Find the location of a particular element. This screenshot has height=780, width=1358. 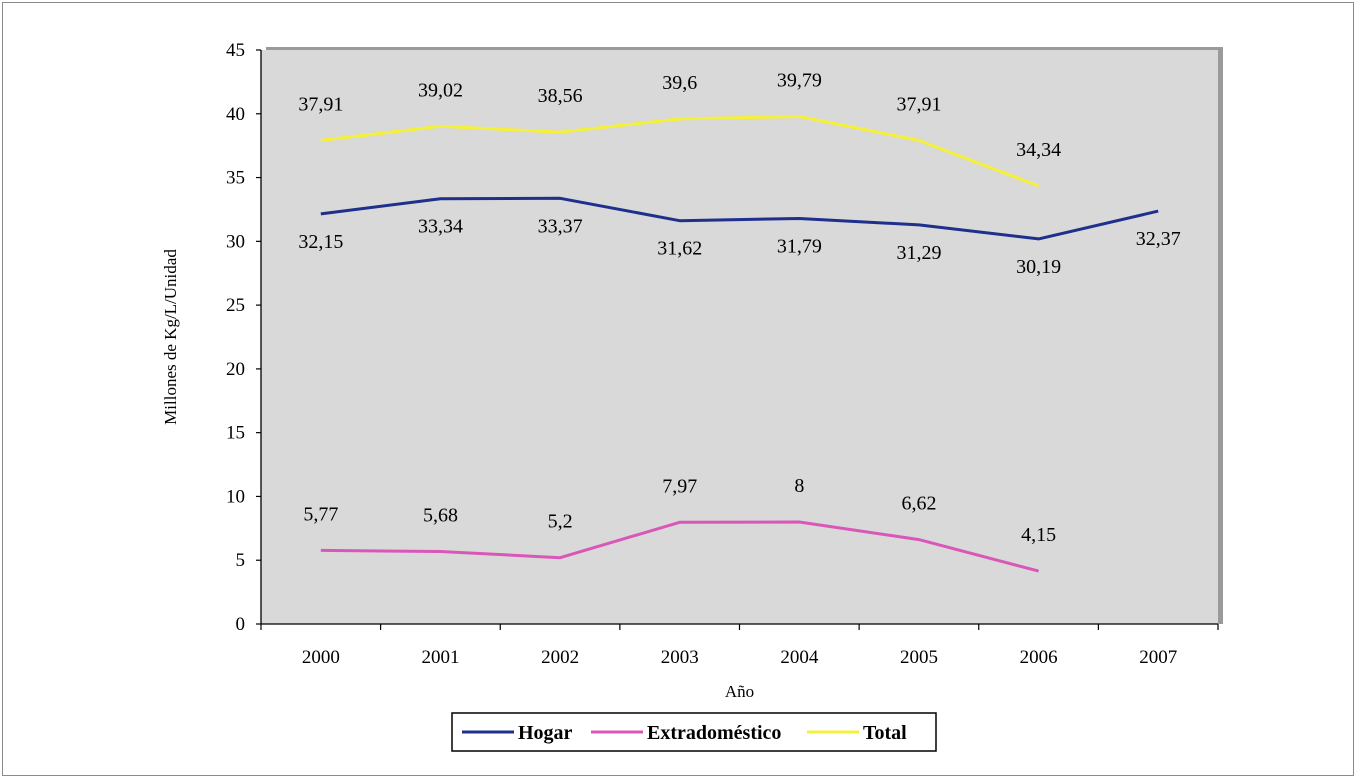

x-tick-label: 2000 is located at coordinates (321, 657).